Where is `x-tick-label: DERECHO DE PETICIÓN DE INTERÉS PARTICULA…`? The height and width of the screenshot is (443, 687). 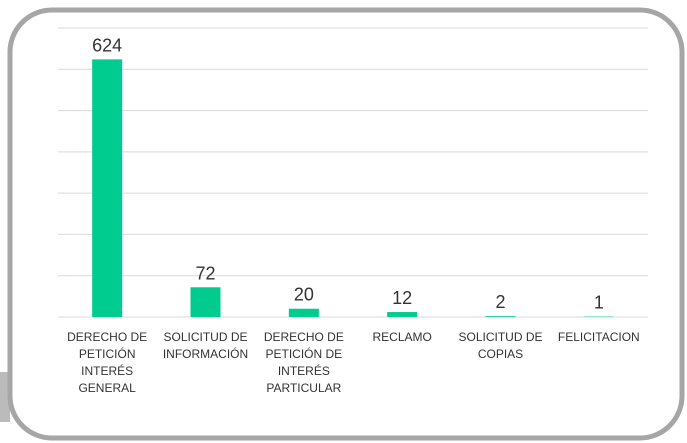
x-tick-label: DERECHO DE PETICIÓN DE INTERÉS PARTICULA… is located at coordinates (303, 362).